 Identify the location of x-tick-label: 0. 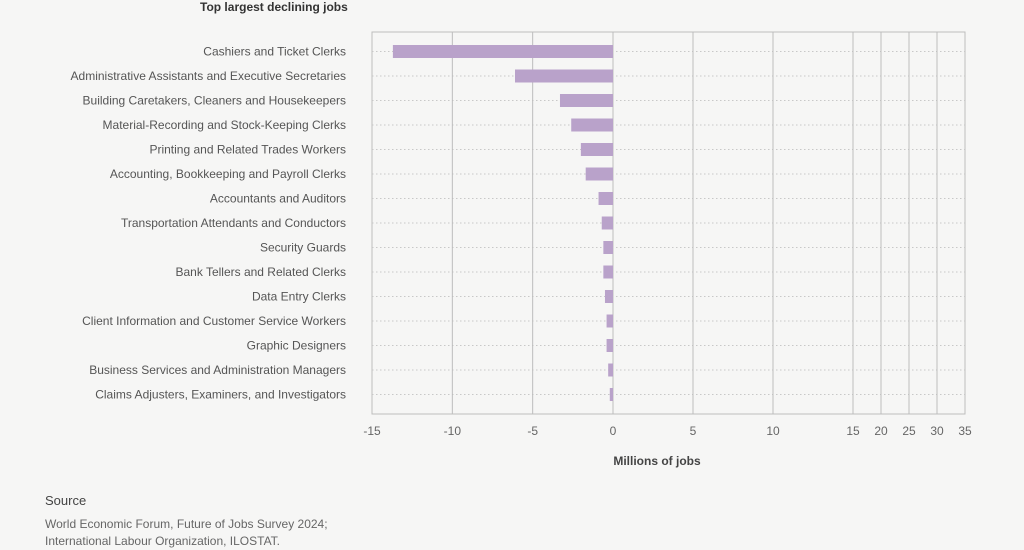
(613, 431).